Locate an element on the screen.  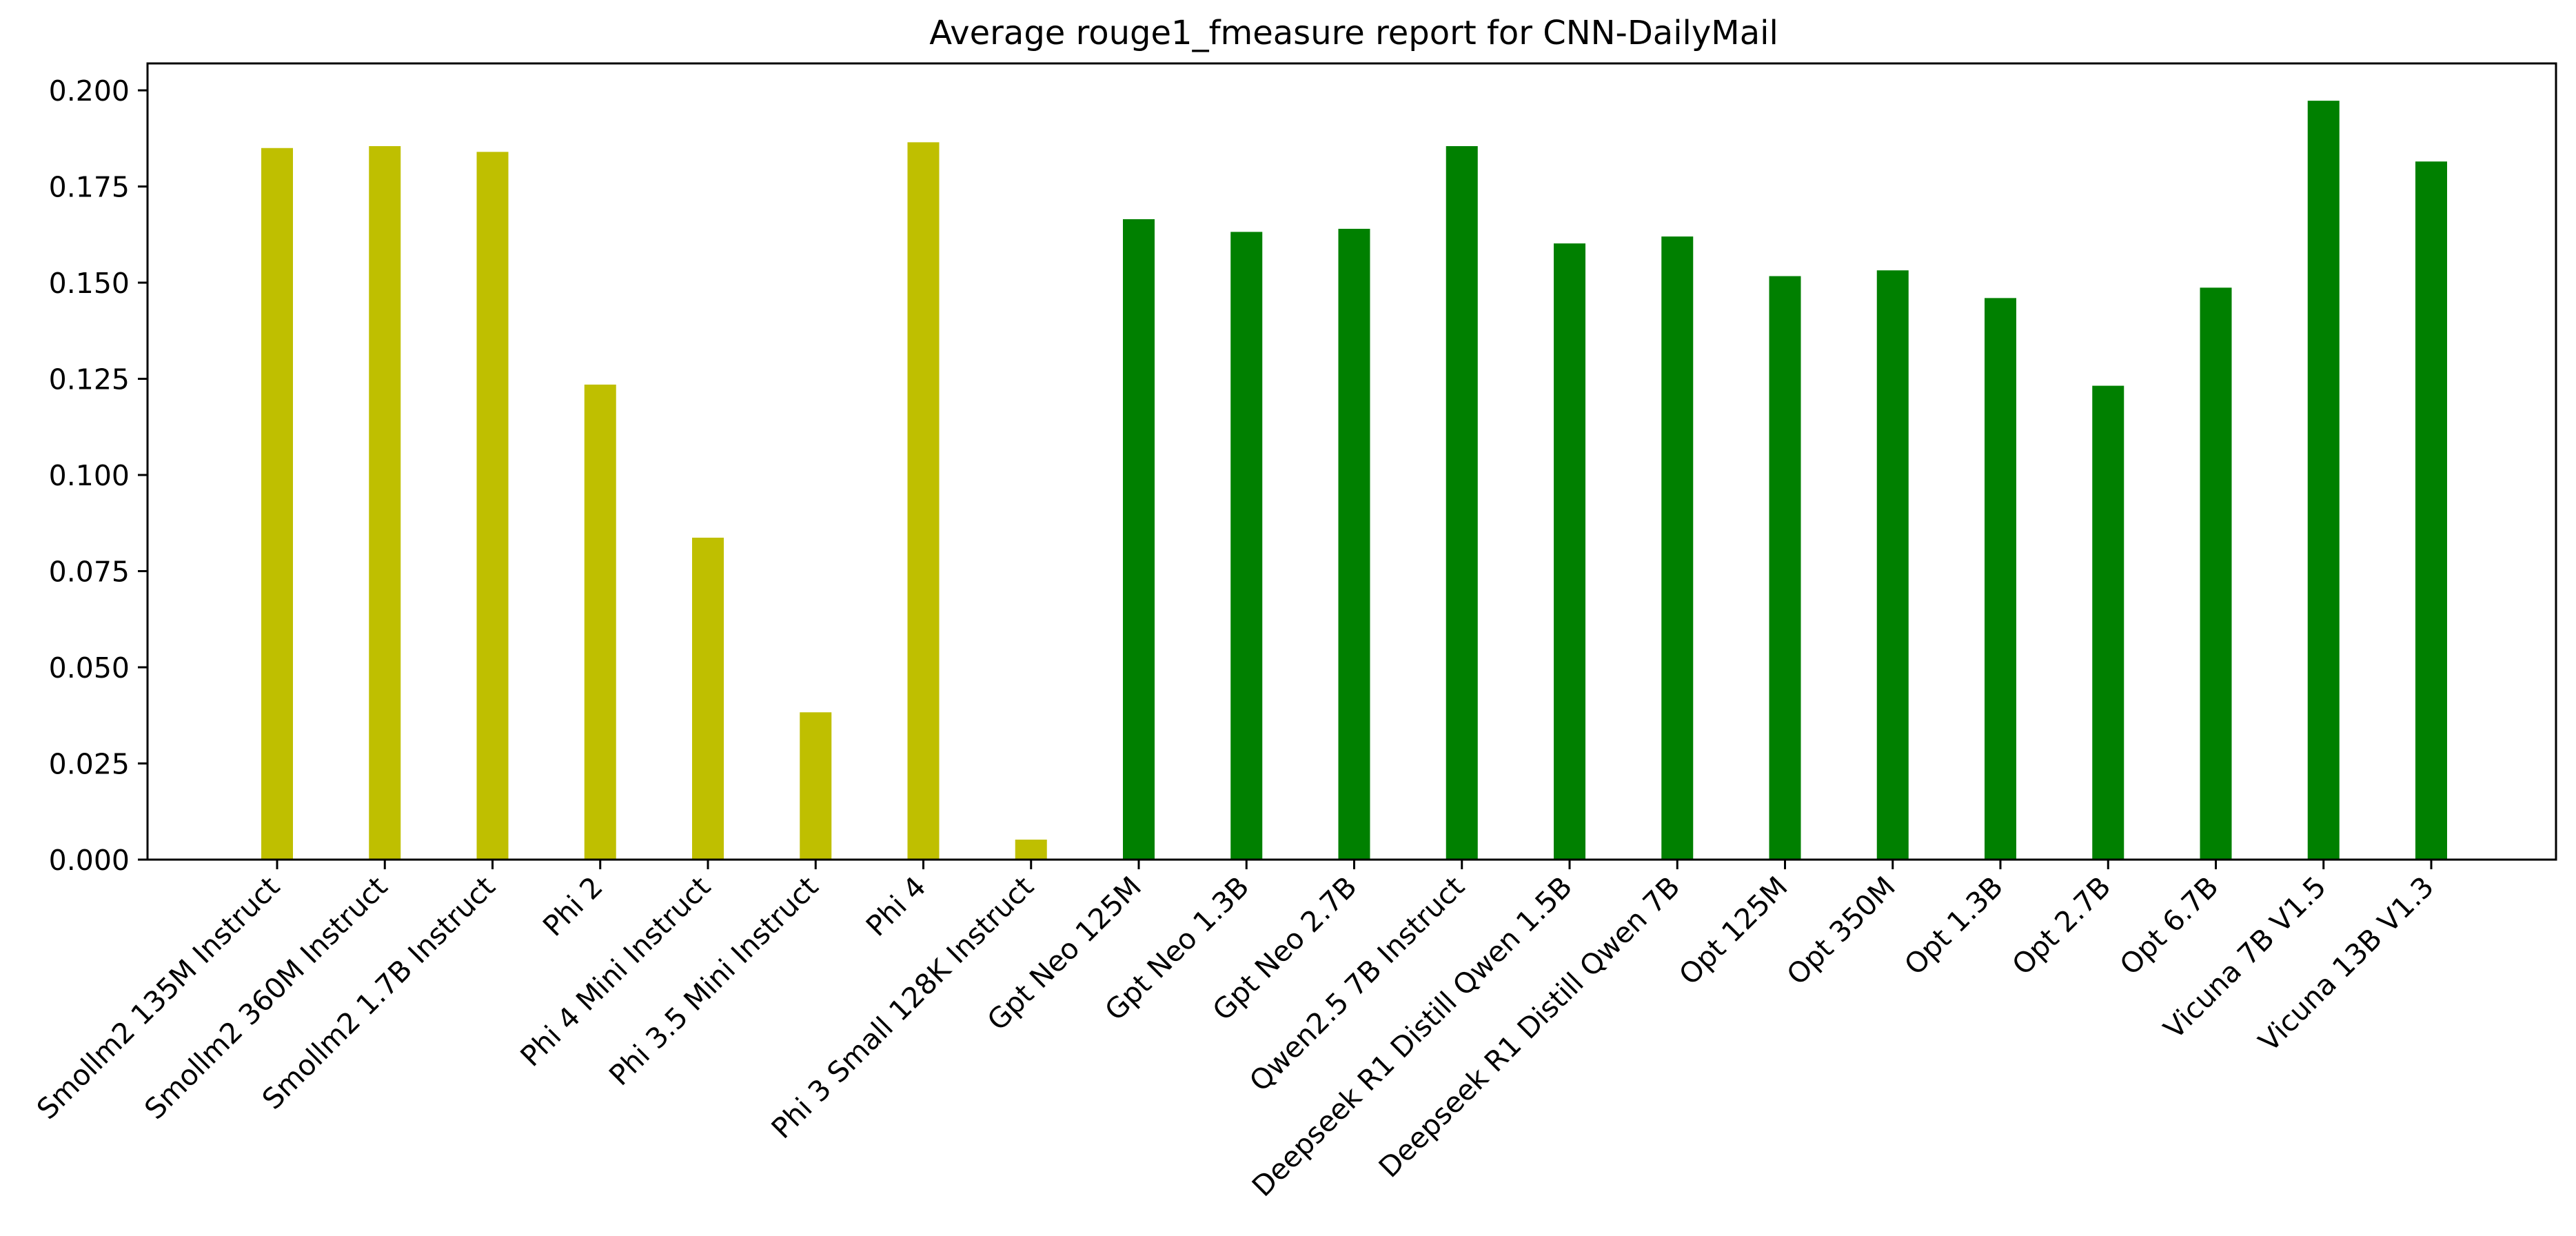
x-tick-label: Opt 125M is located at coordinates (1733, 930).